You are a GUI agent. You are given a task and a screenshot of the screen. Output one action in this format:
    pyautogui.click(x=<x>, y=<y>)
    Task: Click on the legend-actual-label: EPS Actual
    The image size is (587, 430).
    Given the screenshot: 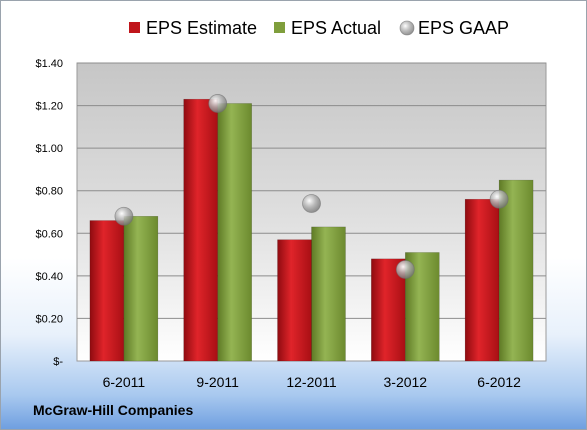 What is the action you would take?
    pyautogui.click(x=336, y=28)
    